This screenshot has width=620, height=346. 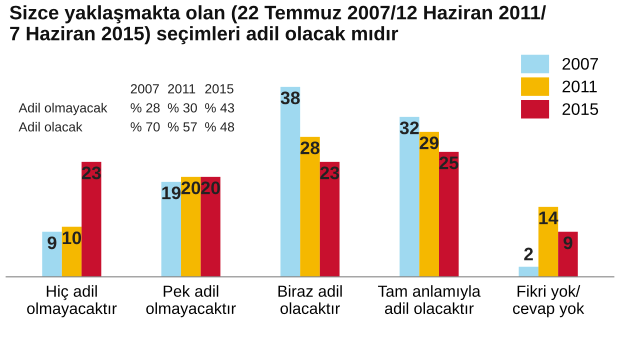 I want to click on annotation: % 43, so click(x=219, y=108).